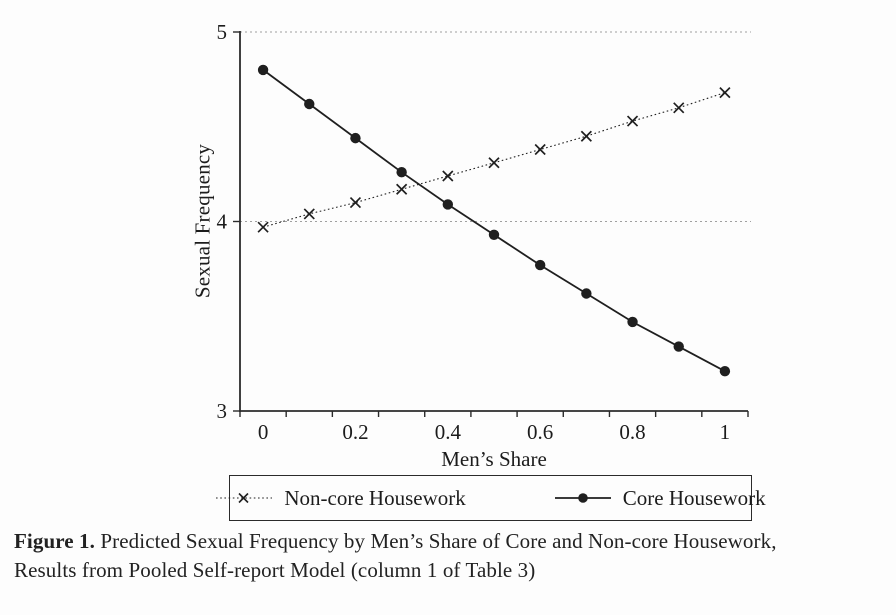  Describe the element at coordinates (725, 432) in the screenshot. I see `x-tick-label: 1` at that location.